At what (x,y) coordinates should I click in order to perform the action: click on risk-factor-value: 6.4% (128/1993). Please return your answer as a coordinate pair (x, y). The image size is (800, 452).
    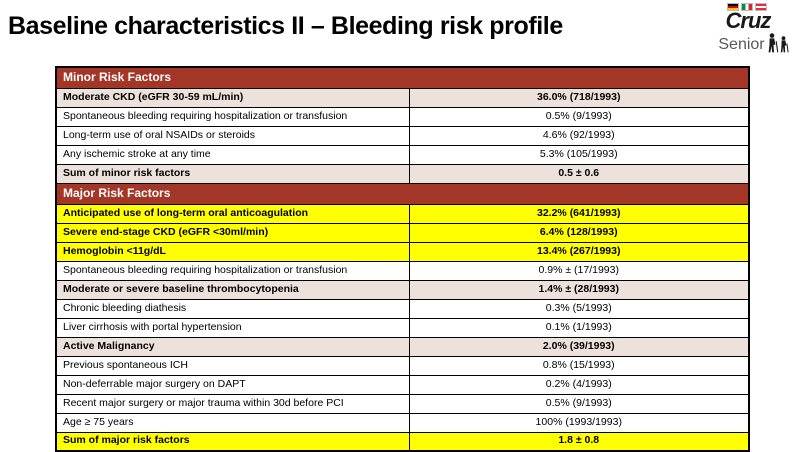
    Looking at the image, I should click on (579, 232).